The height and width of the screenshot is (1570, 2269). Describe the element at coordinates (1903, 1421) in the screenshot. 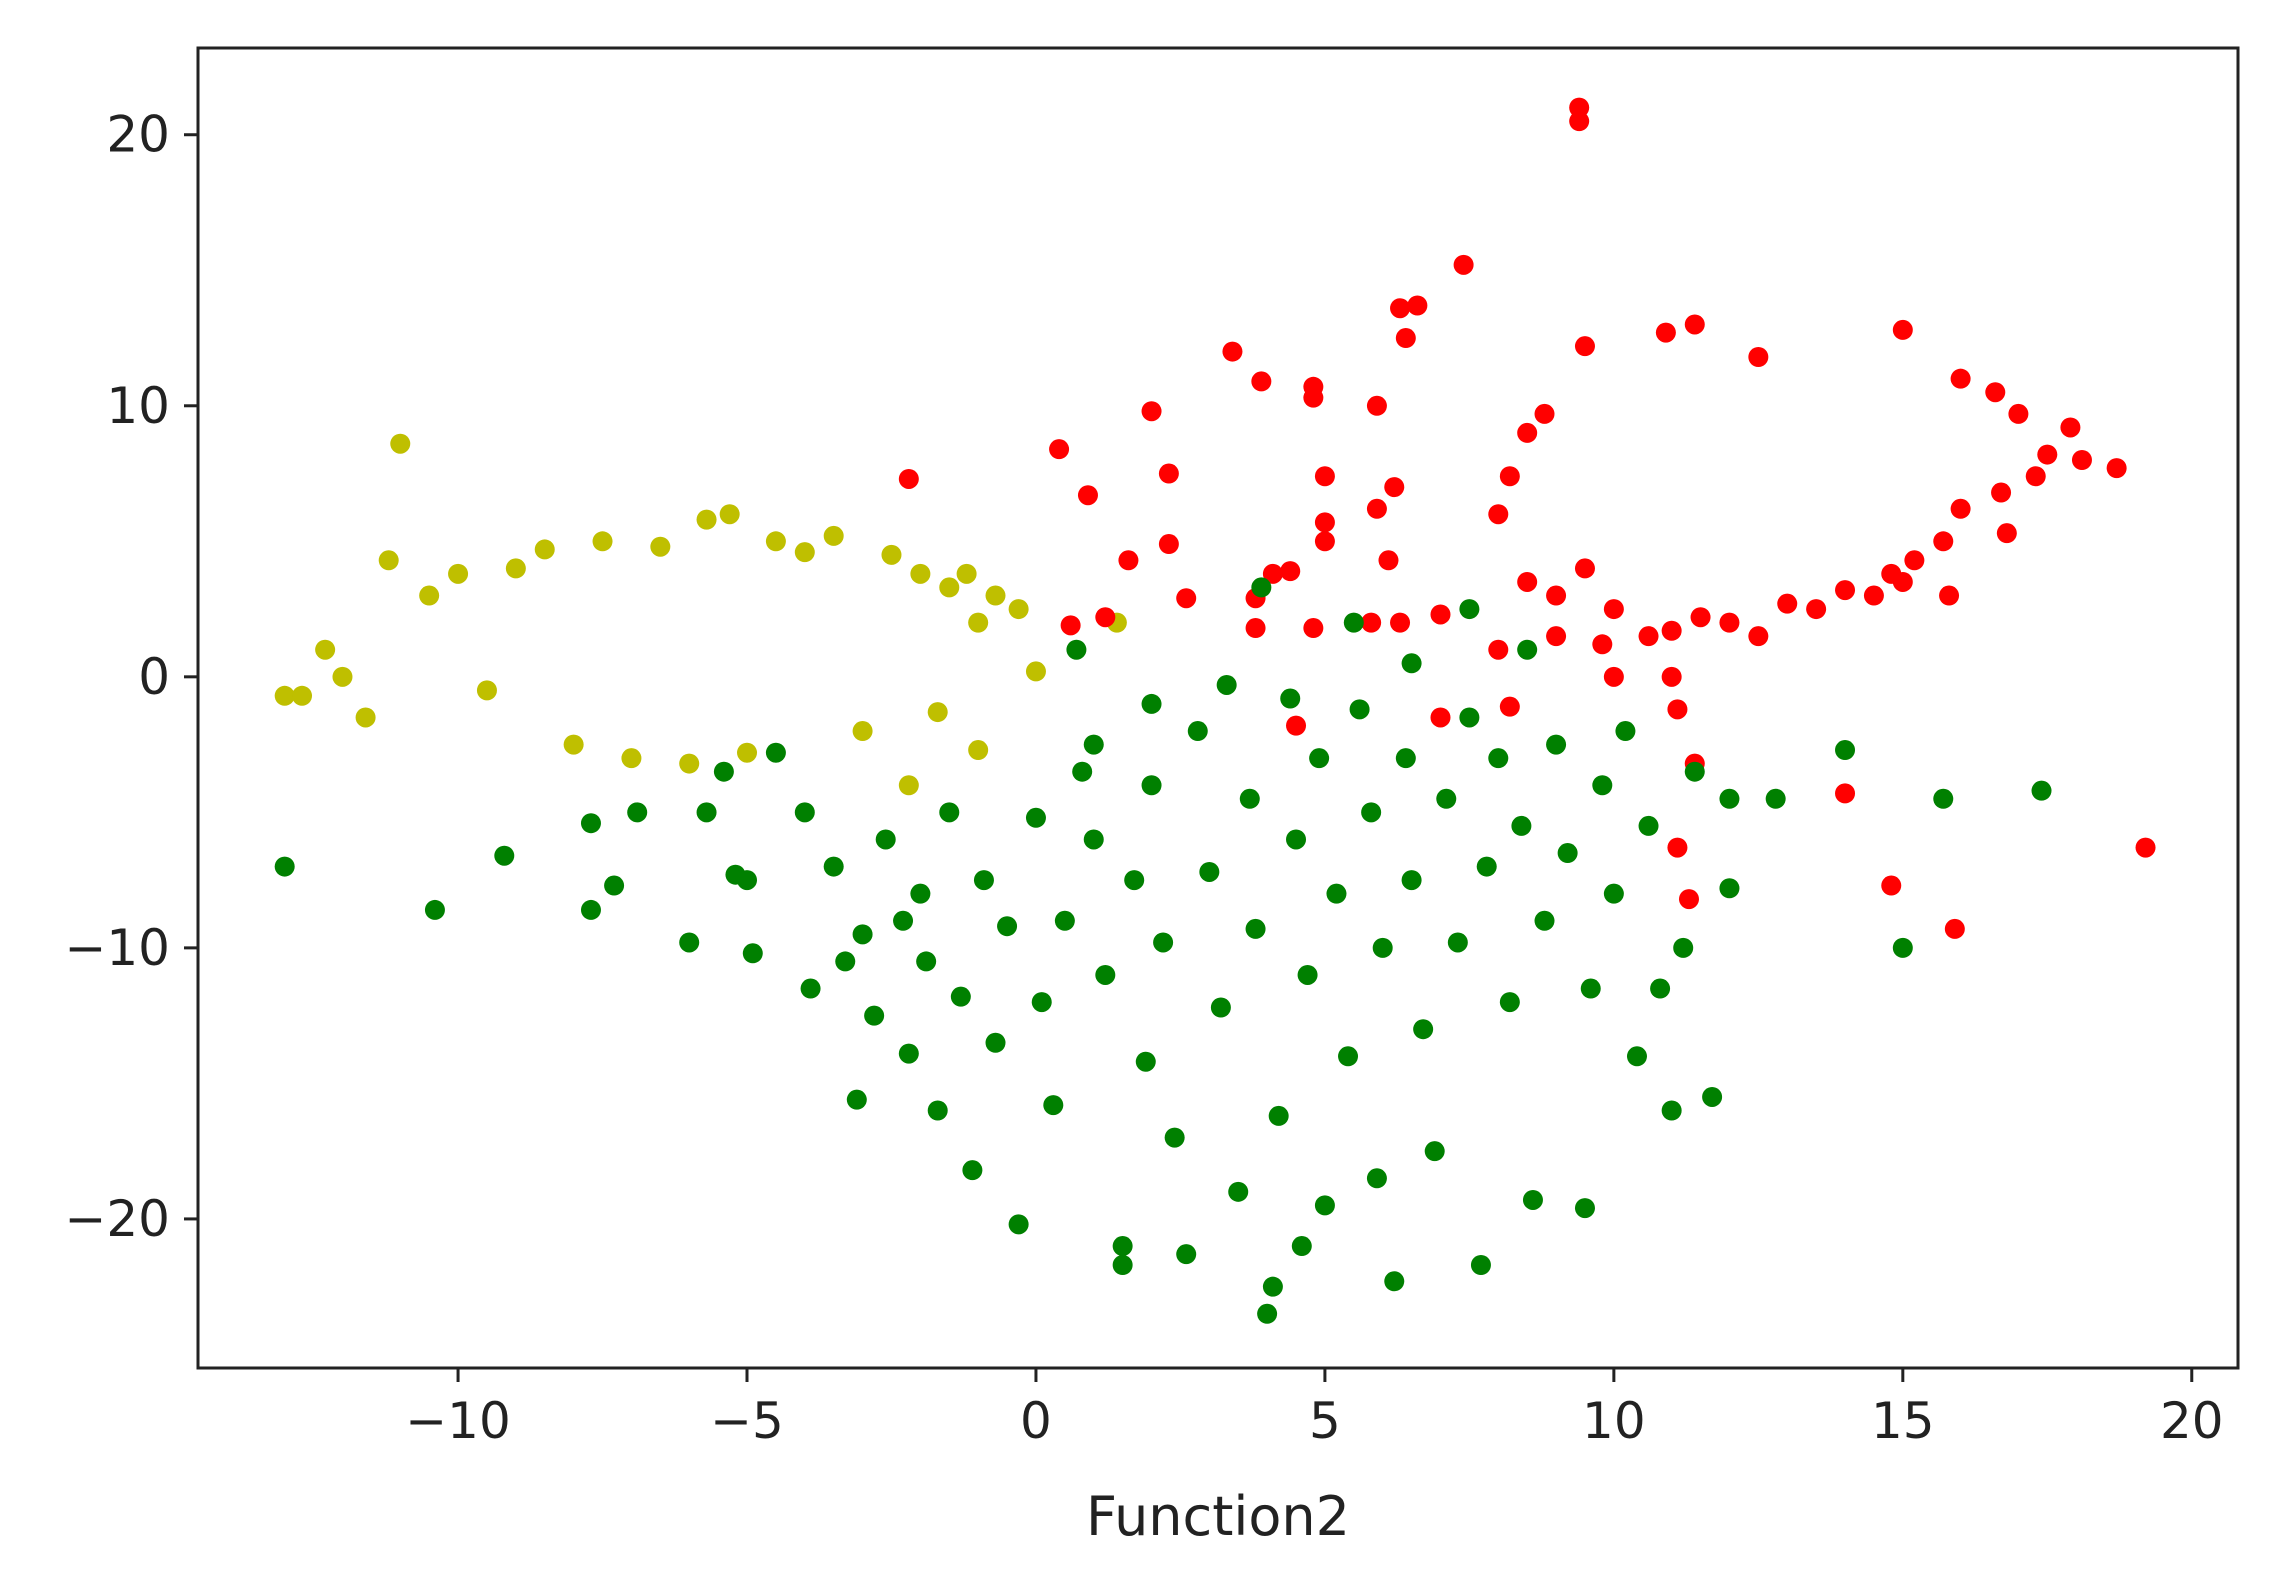

I see `x-tick-label: 15` at that location.